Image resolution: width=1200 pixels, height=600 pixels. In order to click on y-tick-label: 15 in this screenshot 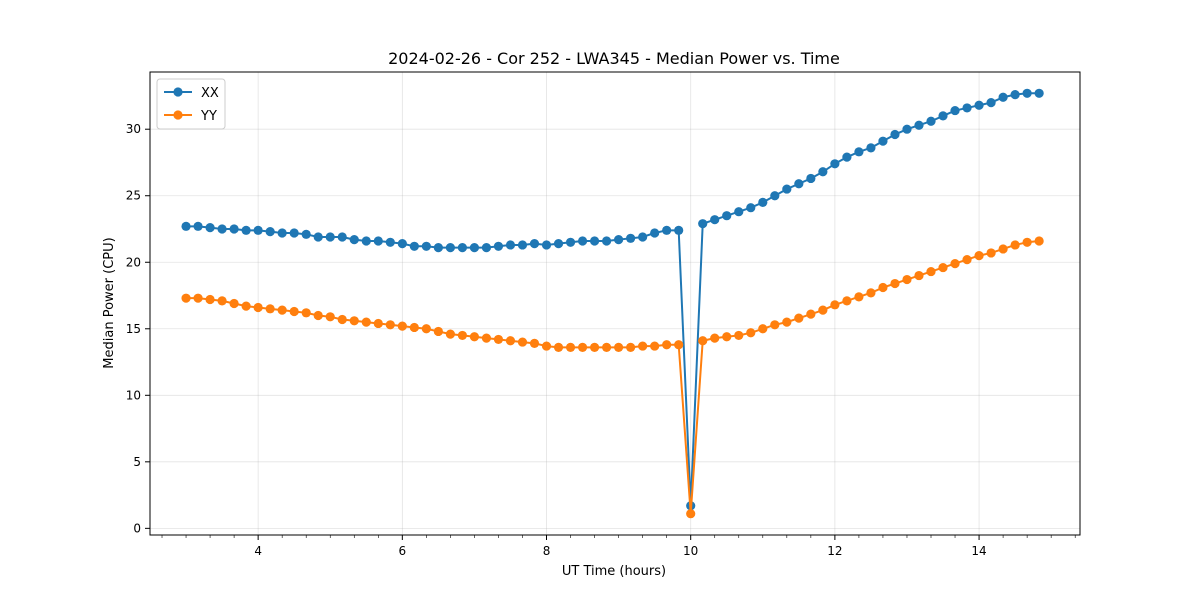, I will do `click(133, 329)`.